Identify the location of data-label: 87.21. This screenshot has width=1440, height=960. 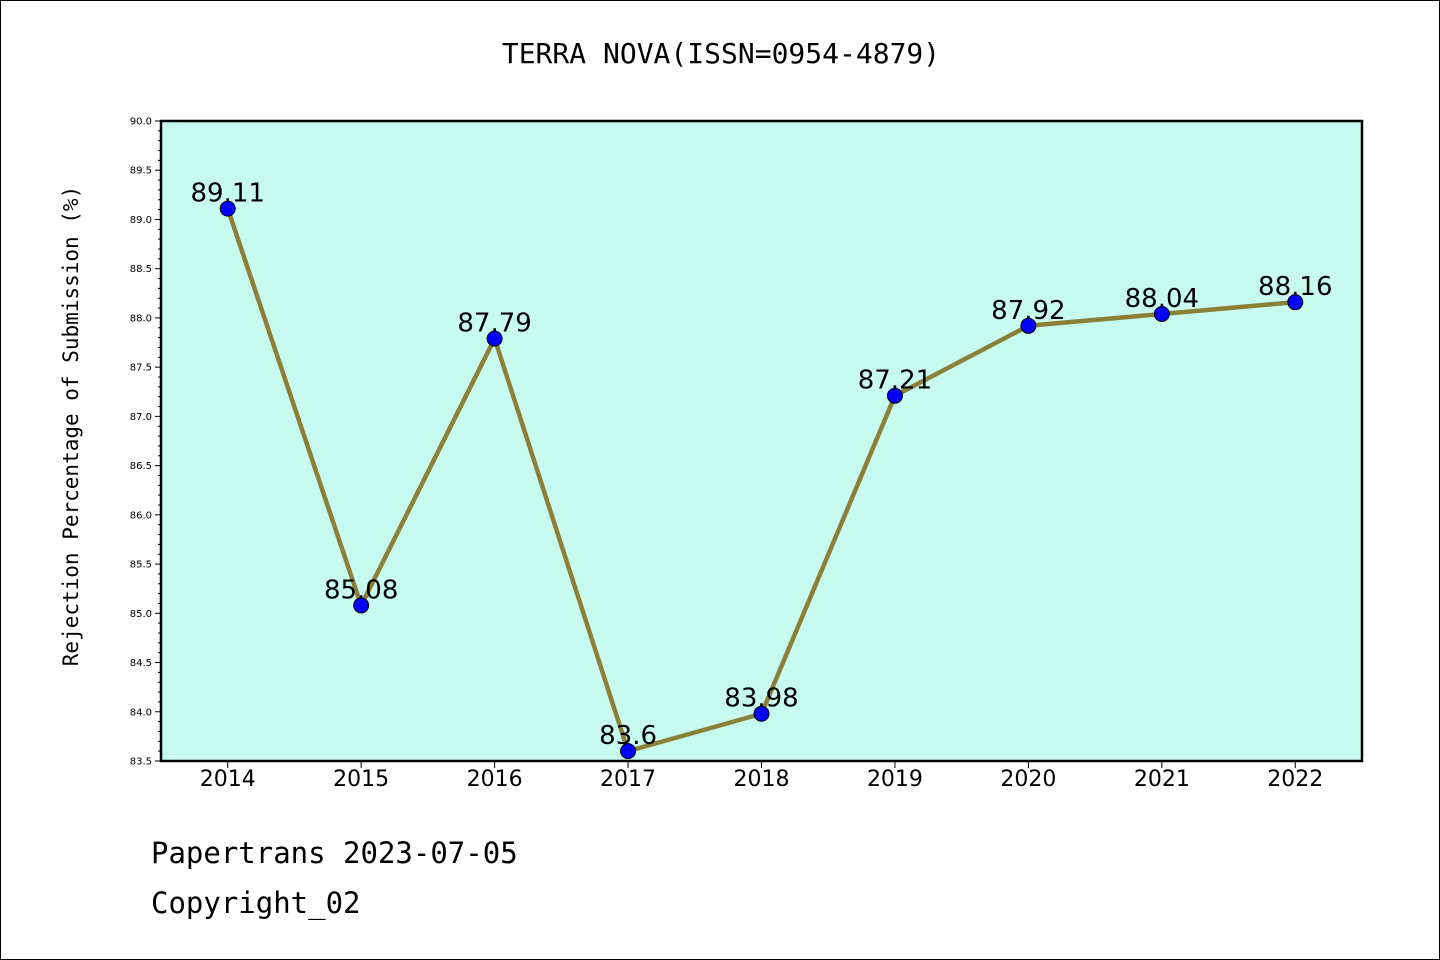
(895, 381).